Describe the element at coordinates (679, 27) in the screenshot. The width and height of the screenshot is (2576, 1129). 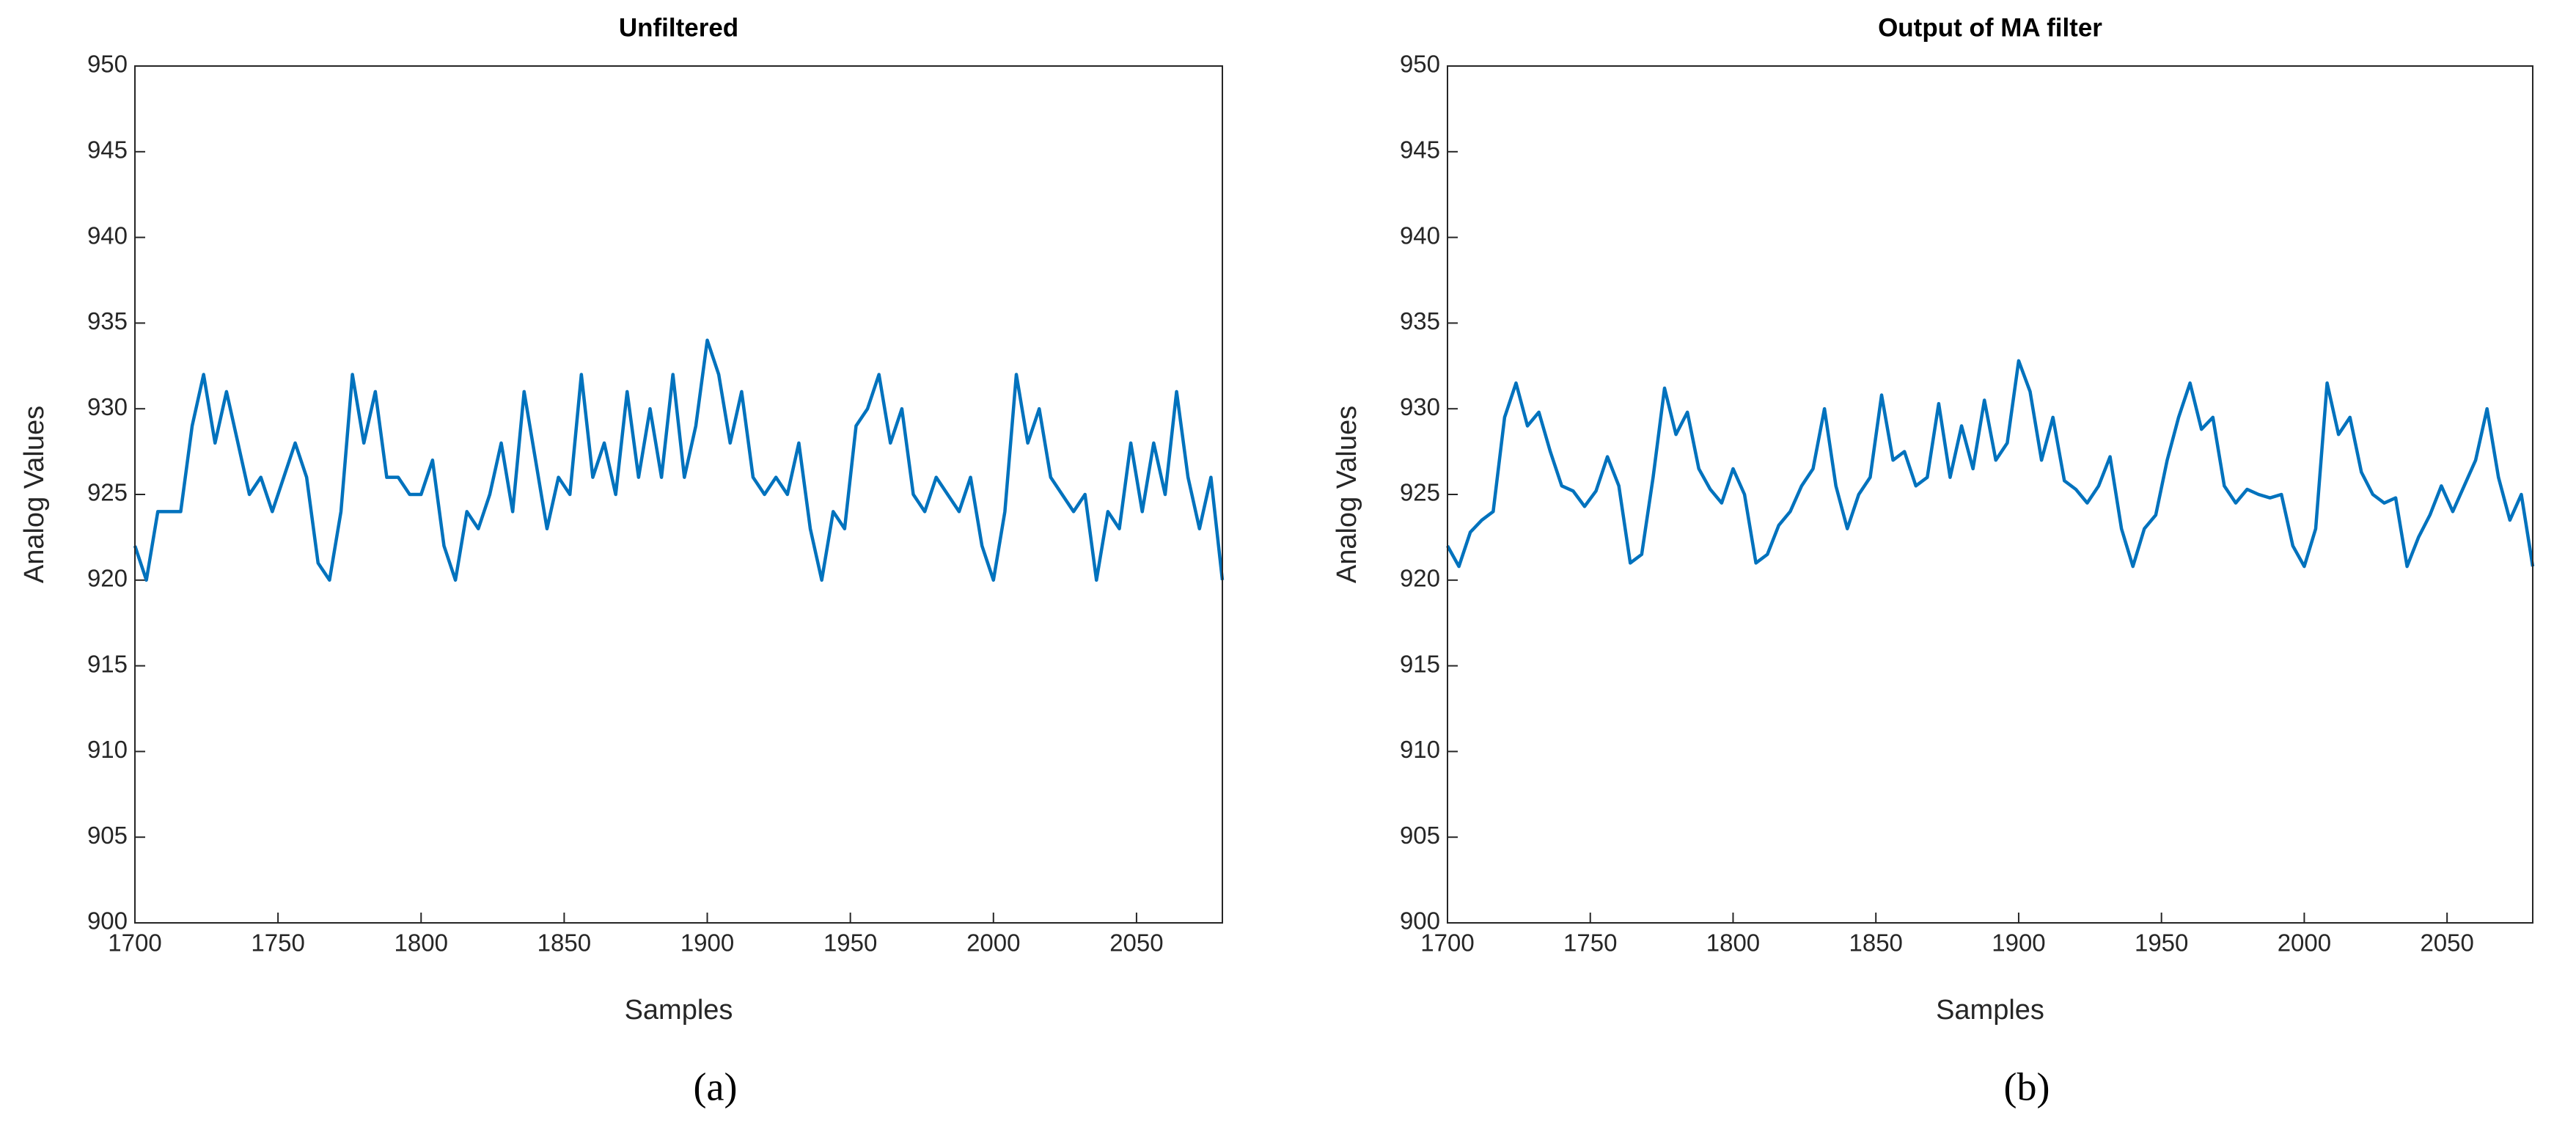
I see `chart-title: Unfiltered` at that location.